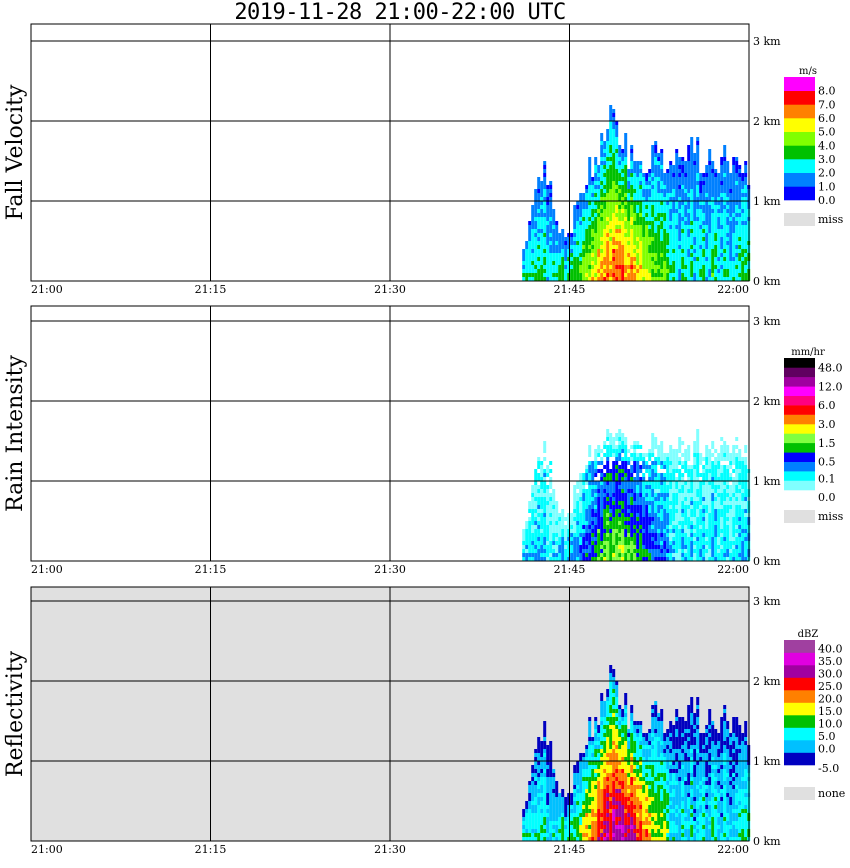  Describe the element at coordinates (827, 91) in the screenshot. I see `legend-label: 8.0` at that location.